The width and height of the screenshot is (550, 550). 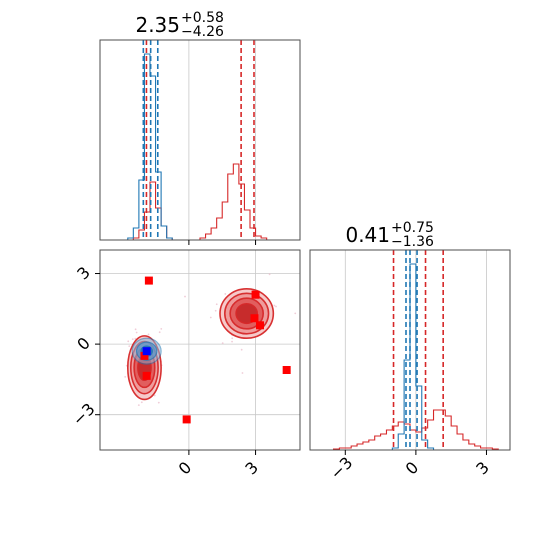 I want to click on panel-title-param-1-lower: −4.26, so click(x=202, y=32).